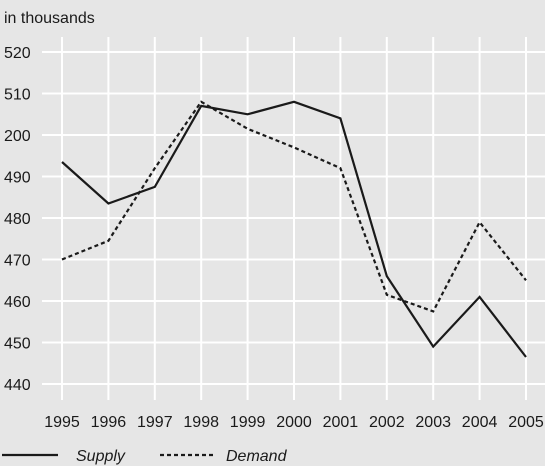 The image size is (545, 466). What do you see at coordinates (17, 53) in the screenshot?
I see `y-tick-label: 520` at bounding box center [17, 53].